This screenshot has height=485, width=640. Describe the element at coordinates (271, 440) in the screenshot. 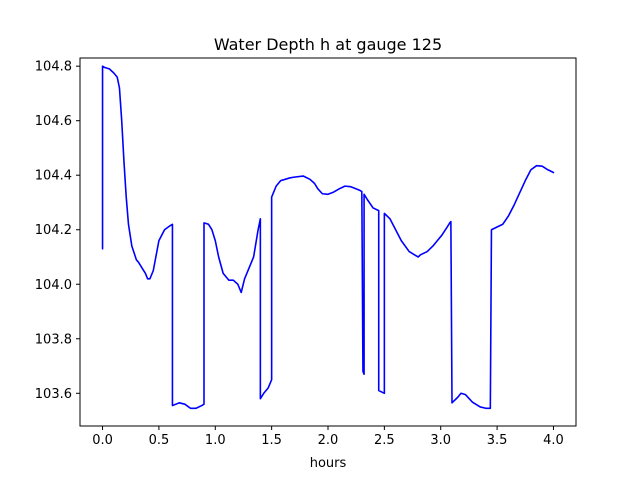

I see `x-tick-label: 1.5` at that location.